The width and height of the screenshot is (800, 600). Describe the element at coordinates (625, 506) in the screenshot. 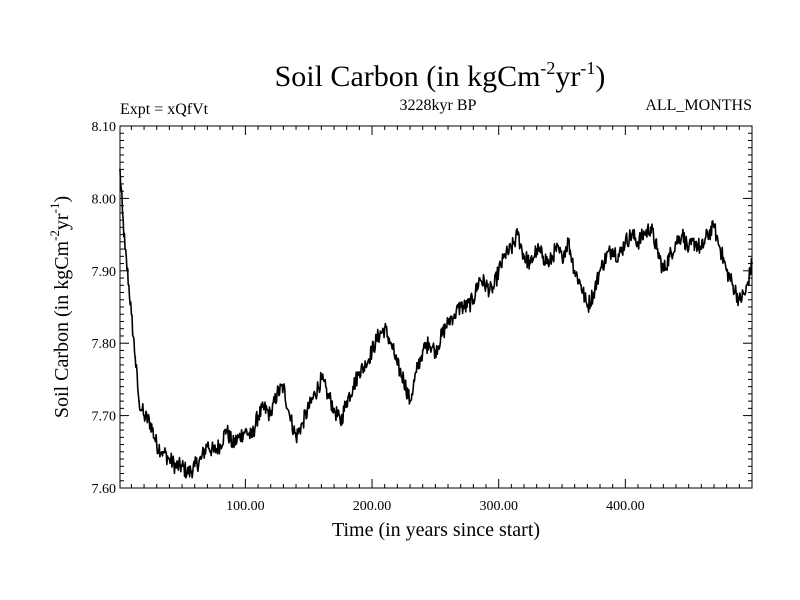

I see `x-tick-label: 400.00` at that location.